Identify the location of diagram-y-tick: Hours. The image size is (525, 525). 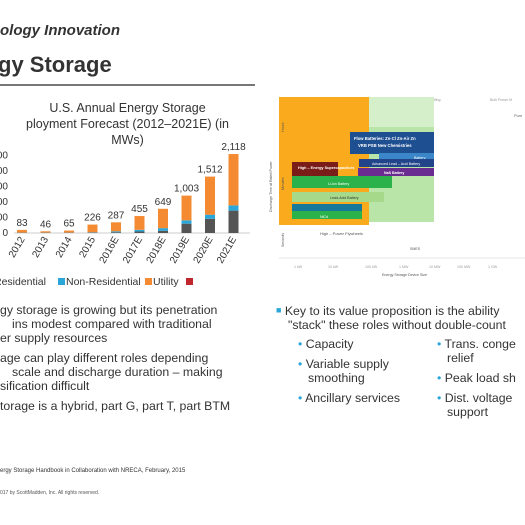
(283, 127).